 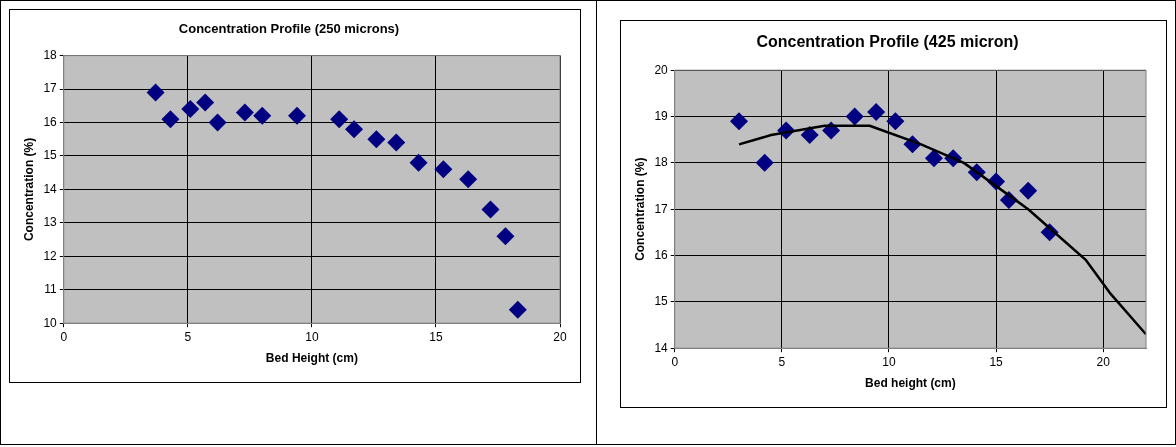 What do you see at coordinates (289, 29) in the screenshot?
I see `chart-title: Concentration Profile (250 microns)` at bounding box center [289, 29].